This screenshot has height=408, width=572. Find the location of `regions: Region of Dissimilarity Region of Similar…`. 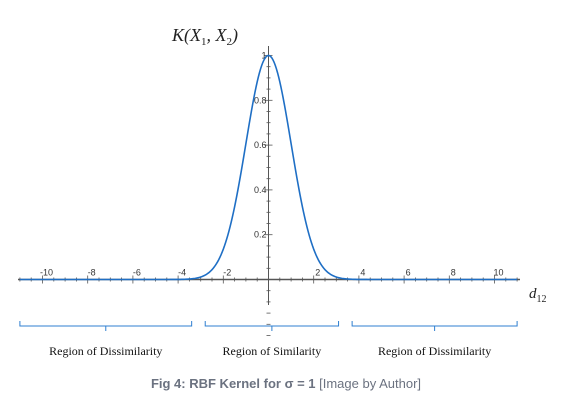

regions: Region of Dissimilarity Region of Similar… is located at coordinates (268, 339).